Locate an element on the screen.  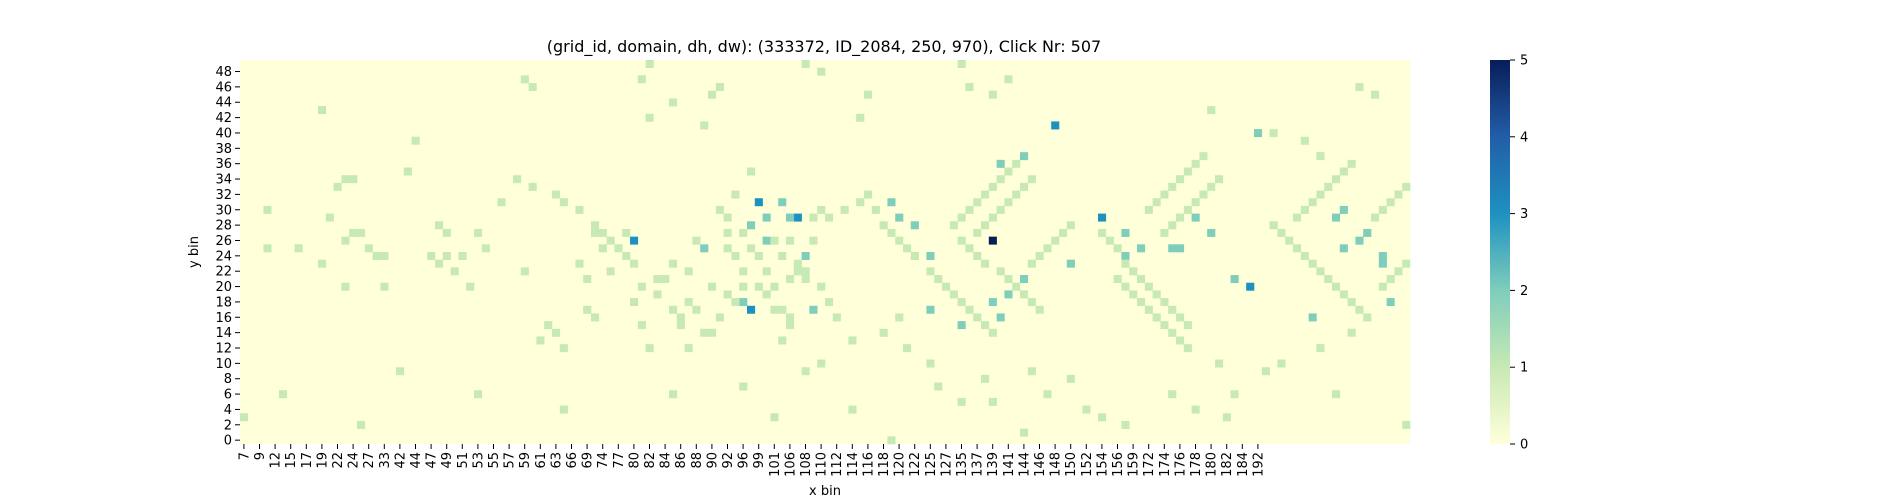
y-tick-label: 6 is located at coordinates (228, 395).